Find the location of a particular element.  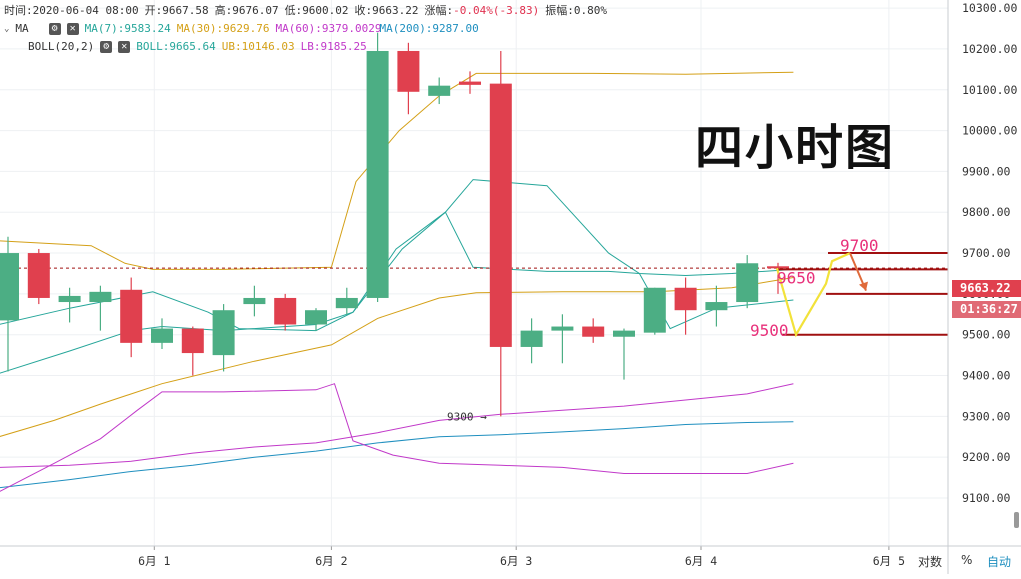

amplitude-label: 振幅: is located at coordinates (559, 10).